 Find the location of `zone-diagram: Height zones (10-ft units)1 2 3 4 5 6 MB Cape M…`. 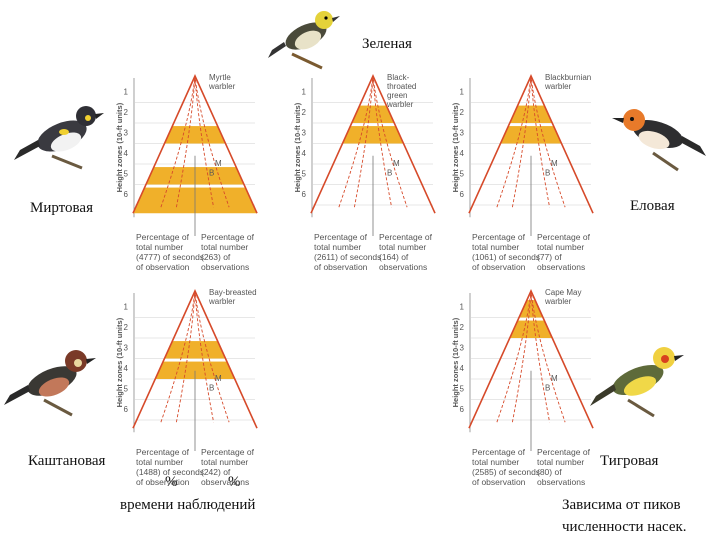

zone-diagram: Height zones (10-ft units)1 2 3 4 5 6 MB Cape M… is located at coordinates (522, 369).